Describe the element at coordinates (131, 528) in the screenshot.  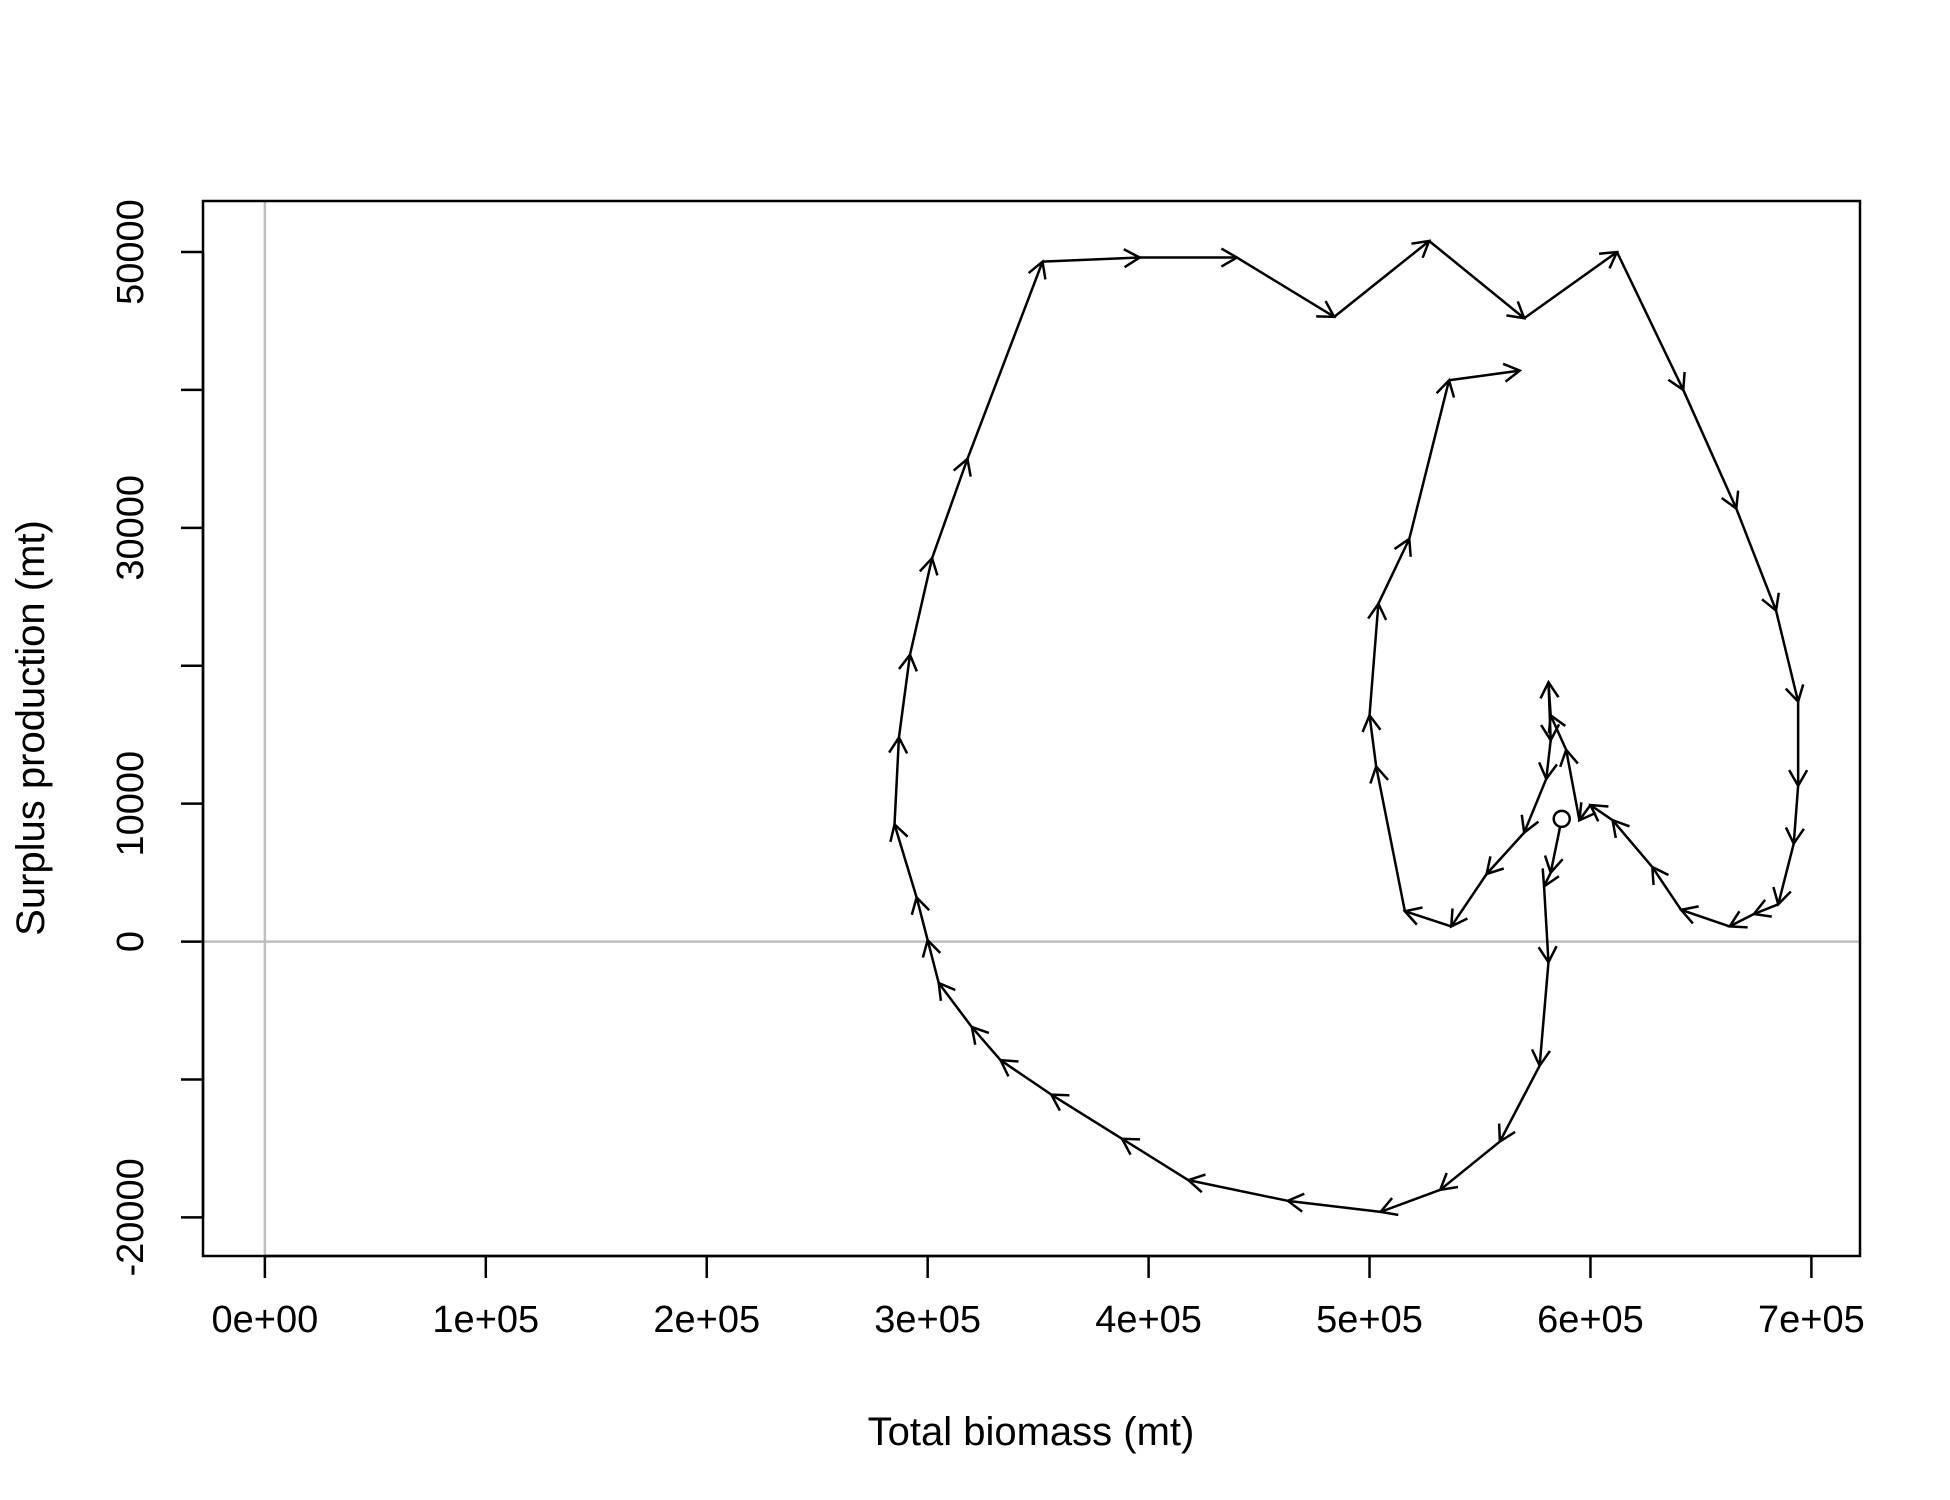
I see `y-tick-label: 30000` at that location.